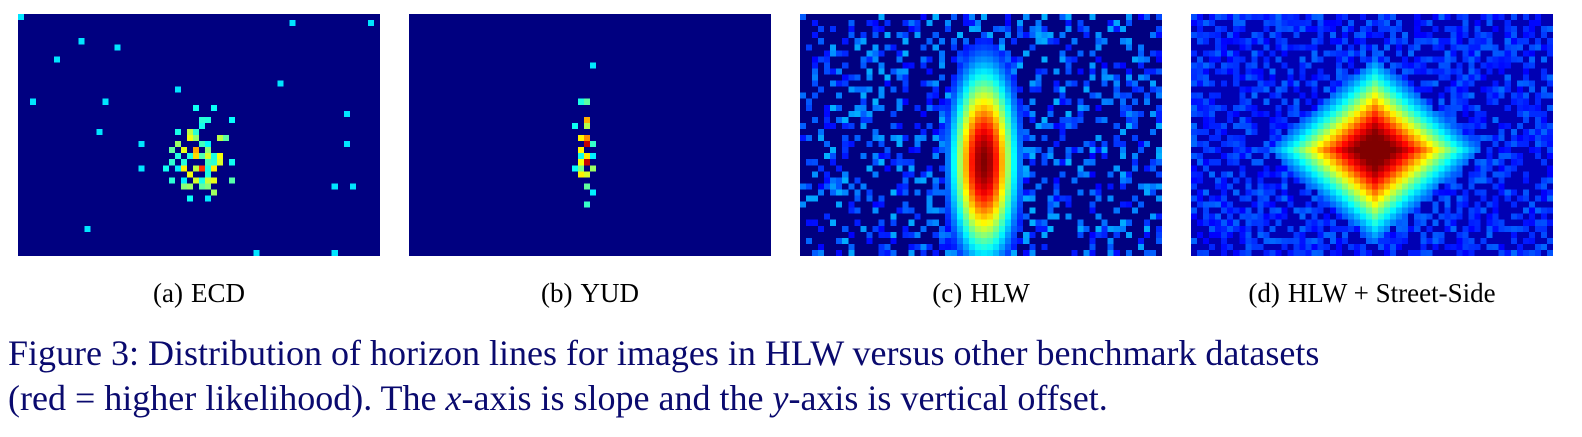 This screenshot has height=437, width=1582. I want to click on panel-ecd-heatmap, so click(199, 135).